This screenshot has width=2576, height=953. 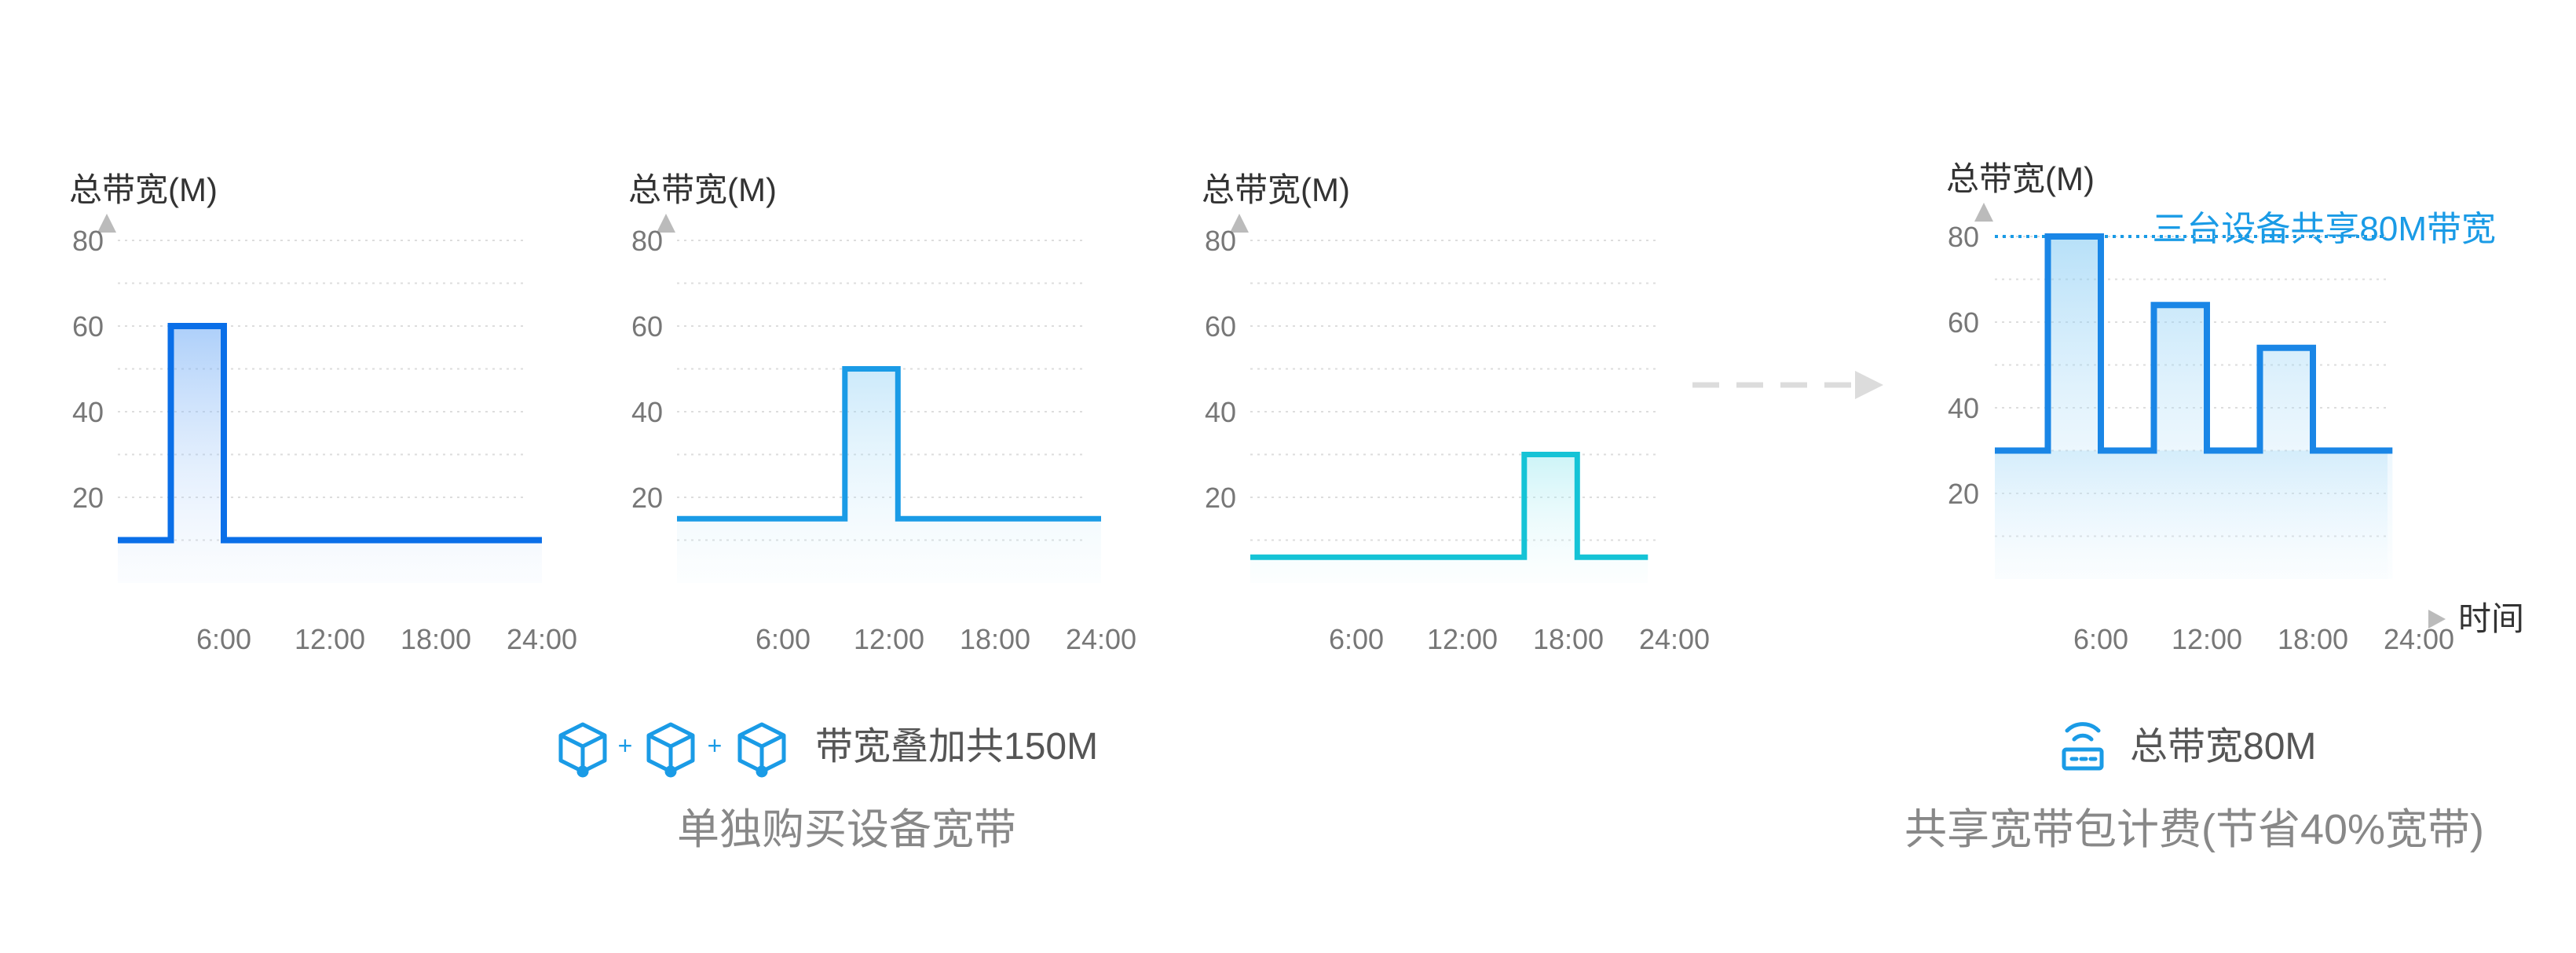 I want to click on grid-lines, so click(x=1455, y=390).